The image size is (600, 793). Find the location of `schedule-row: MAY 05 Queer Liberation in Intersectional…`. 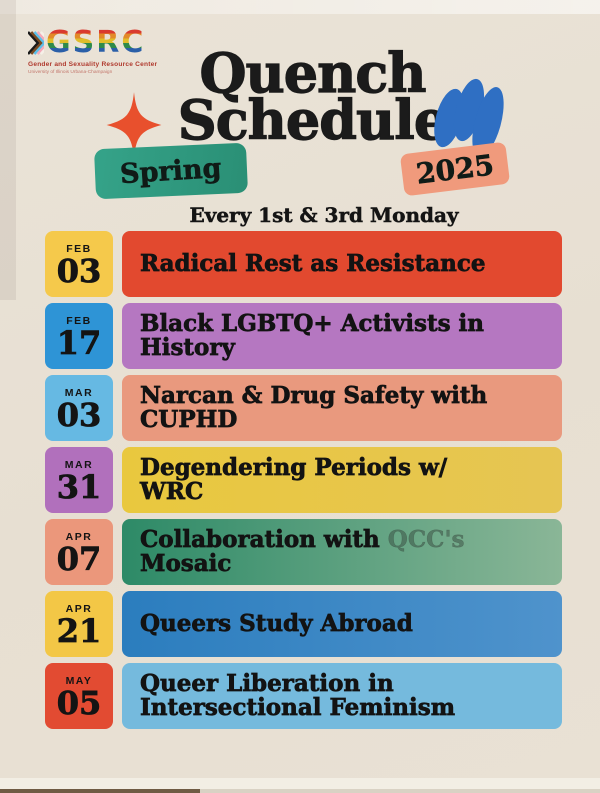

schedule-row: MAY 05 Queer Liberation in Intersectional… is located at coordinates (303, 696).